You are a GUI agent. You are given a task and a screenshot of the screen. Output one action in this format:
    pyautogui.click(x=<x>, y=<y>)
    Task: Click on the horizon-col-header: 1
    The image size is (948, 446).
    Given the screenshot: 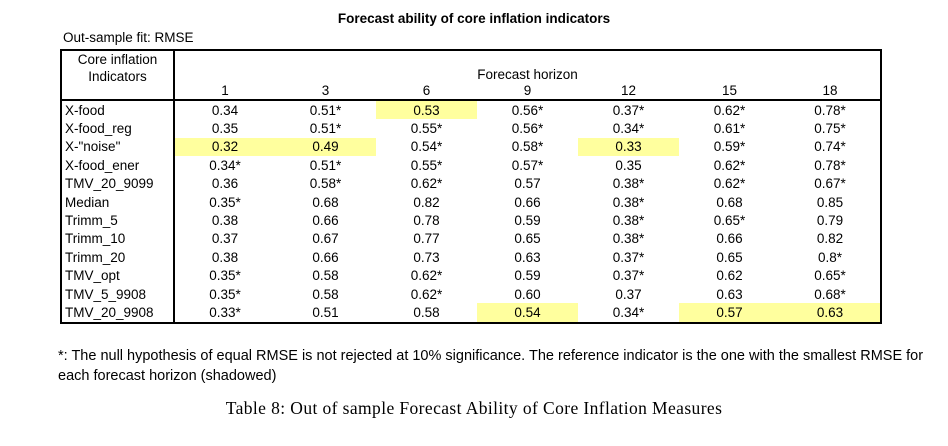 What is the action you would take?
    pyautogui.click(x=224, y=91)
    